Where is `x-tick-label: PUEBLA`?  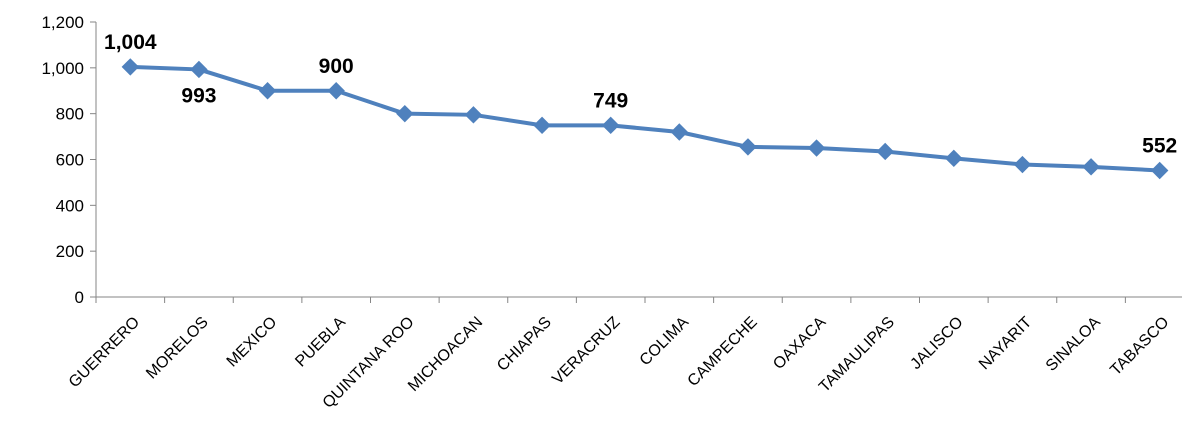 x-tick-label: PUEBLA is located at coordinates (320, 342).